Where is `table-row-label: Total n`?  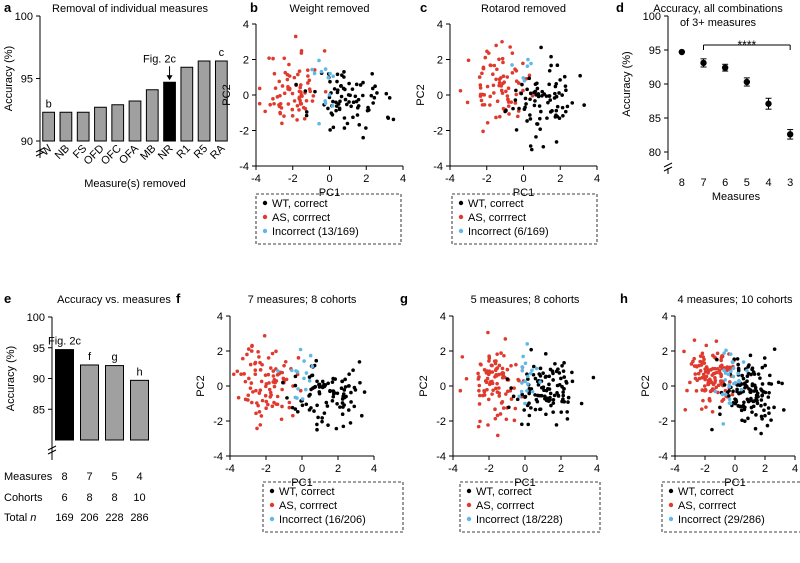
table-row-label: Total n is located at coordinates (20, 518).